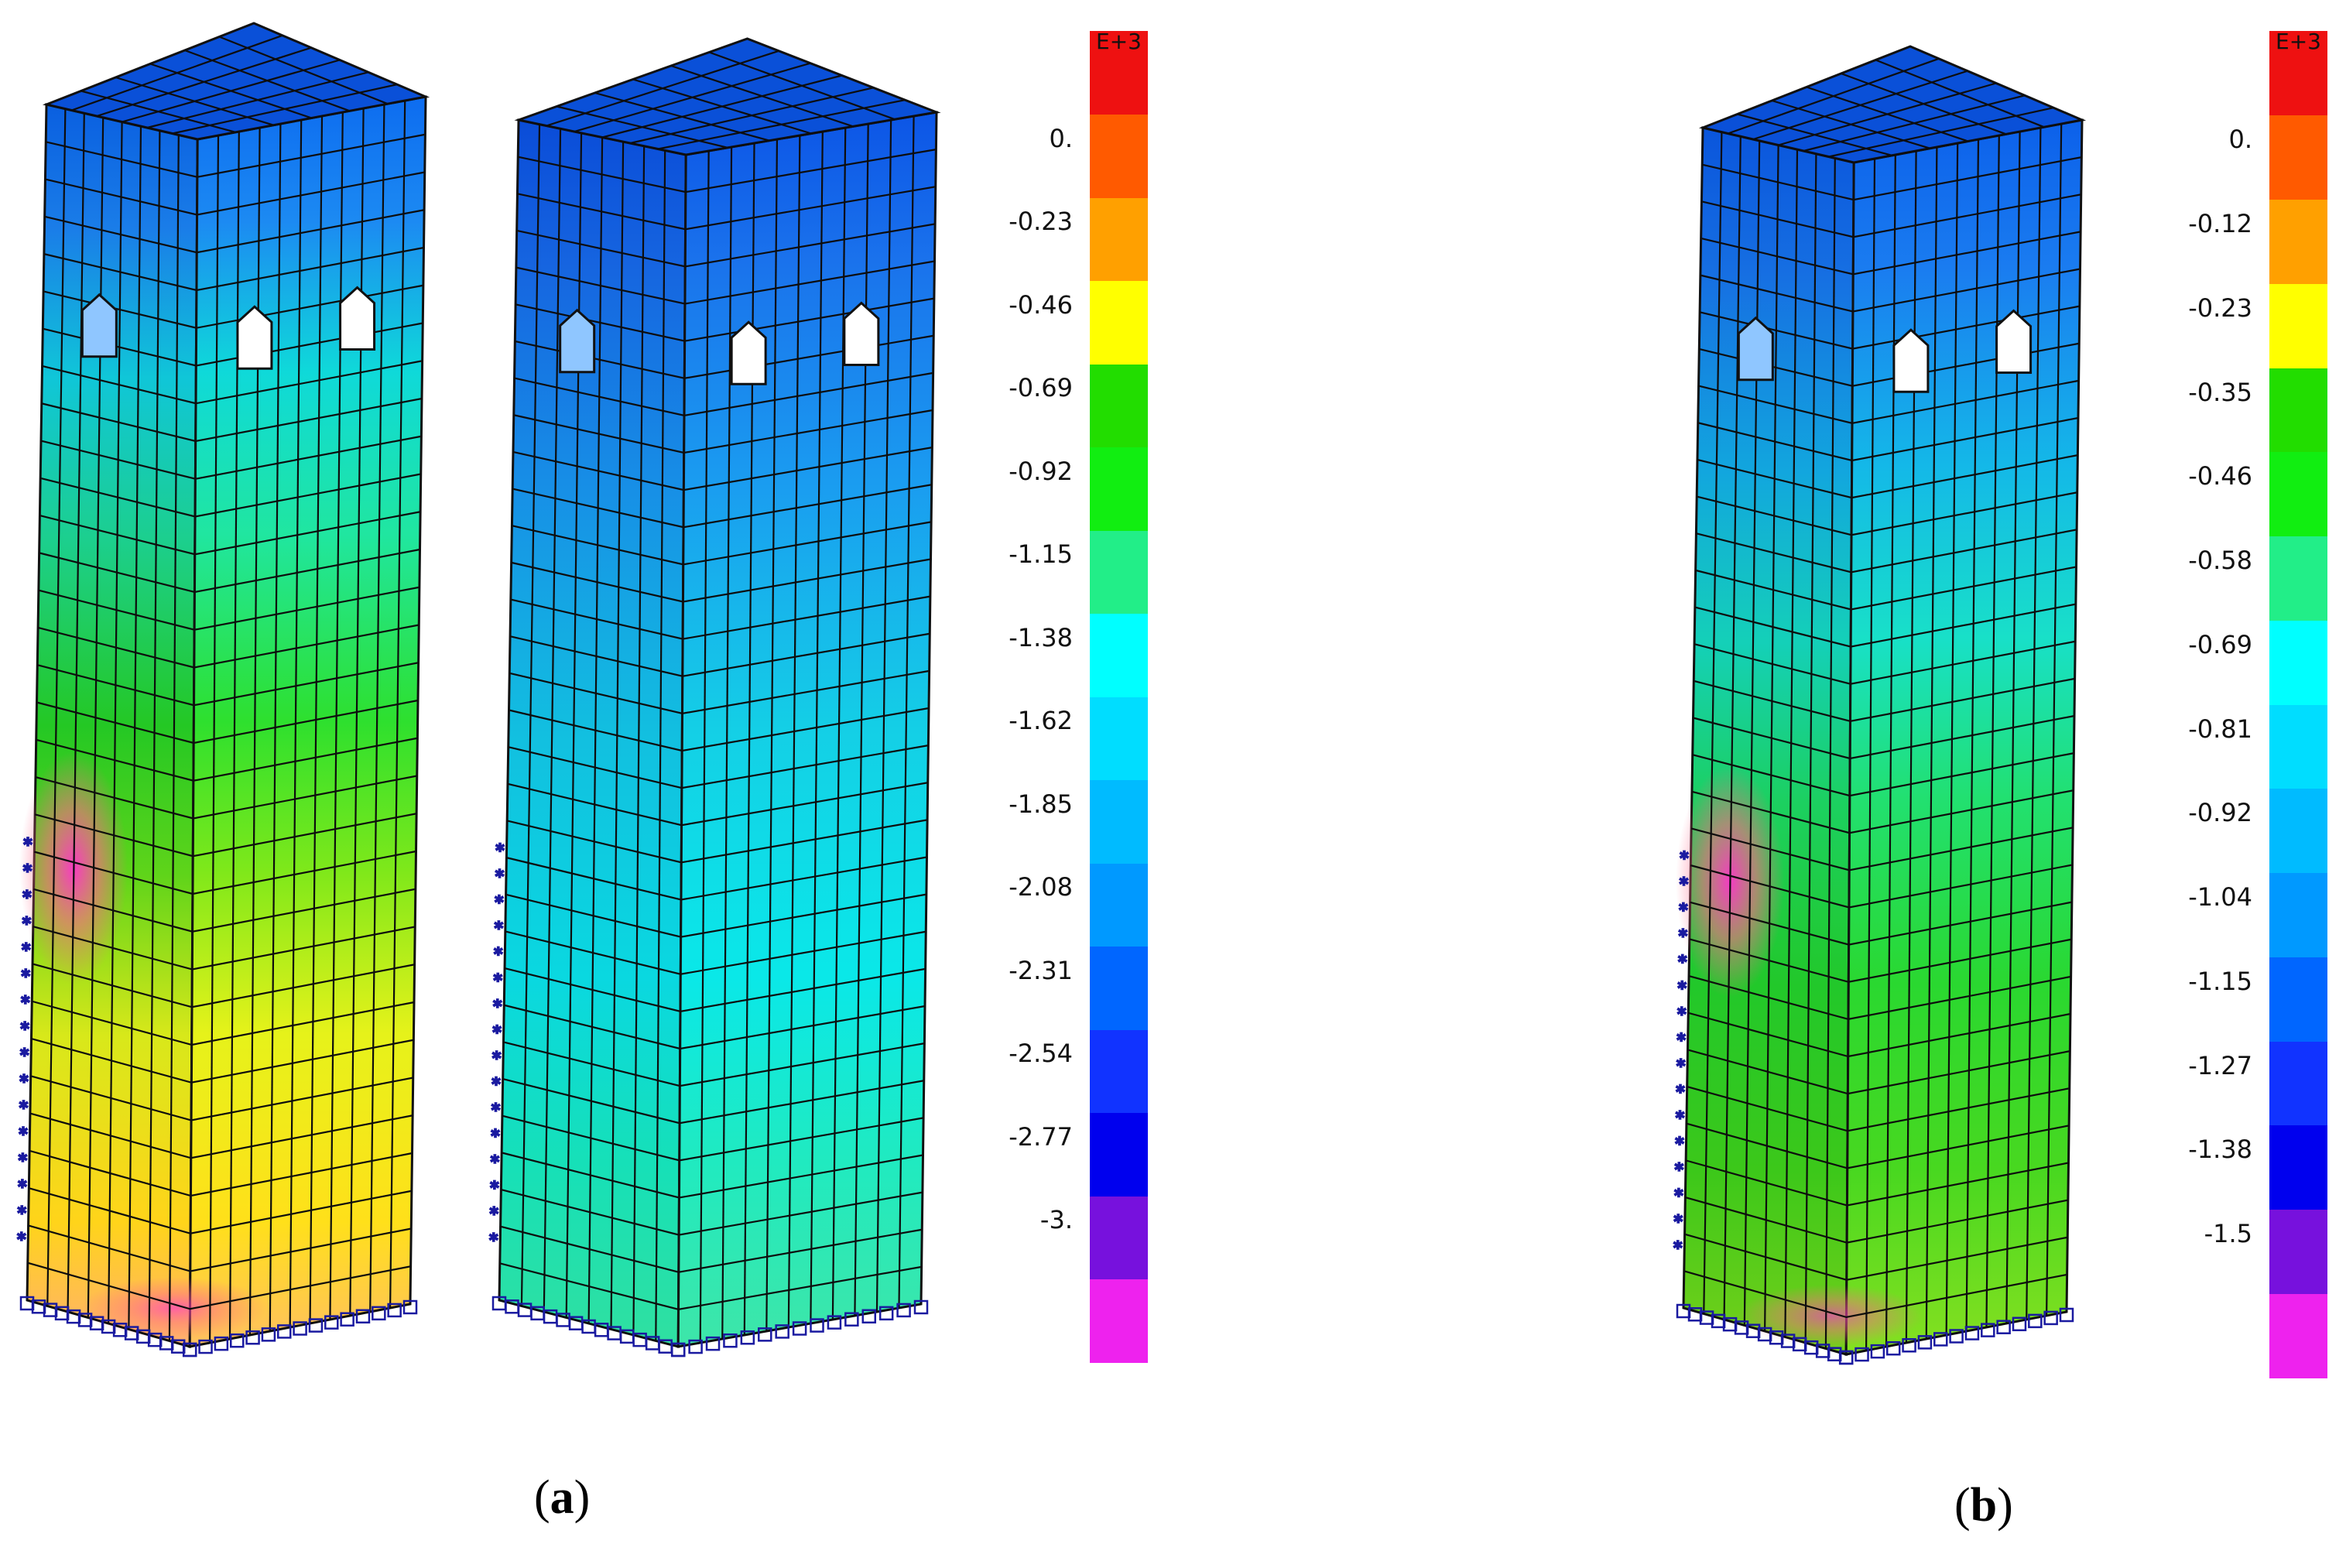  I want to click on legend-a-value-label: -2.08, so click(1041, 887).